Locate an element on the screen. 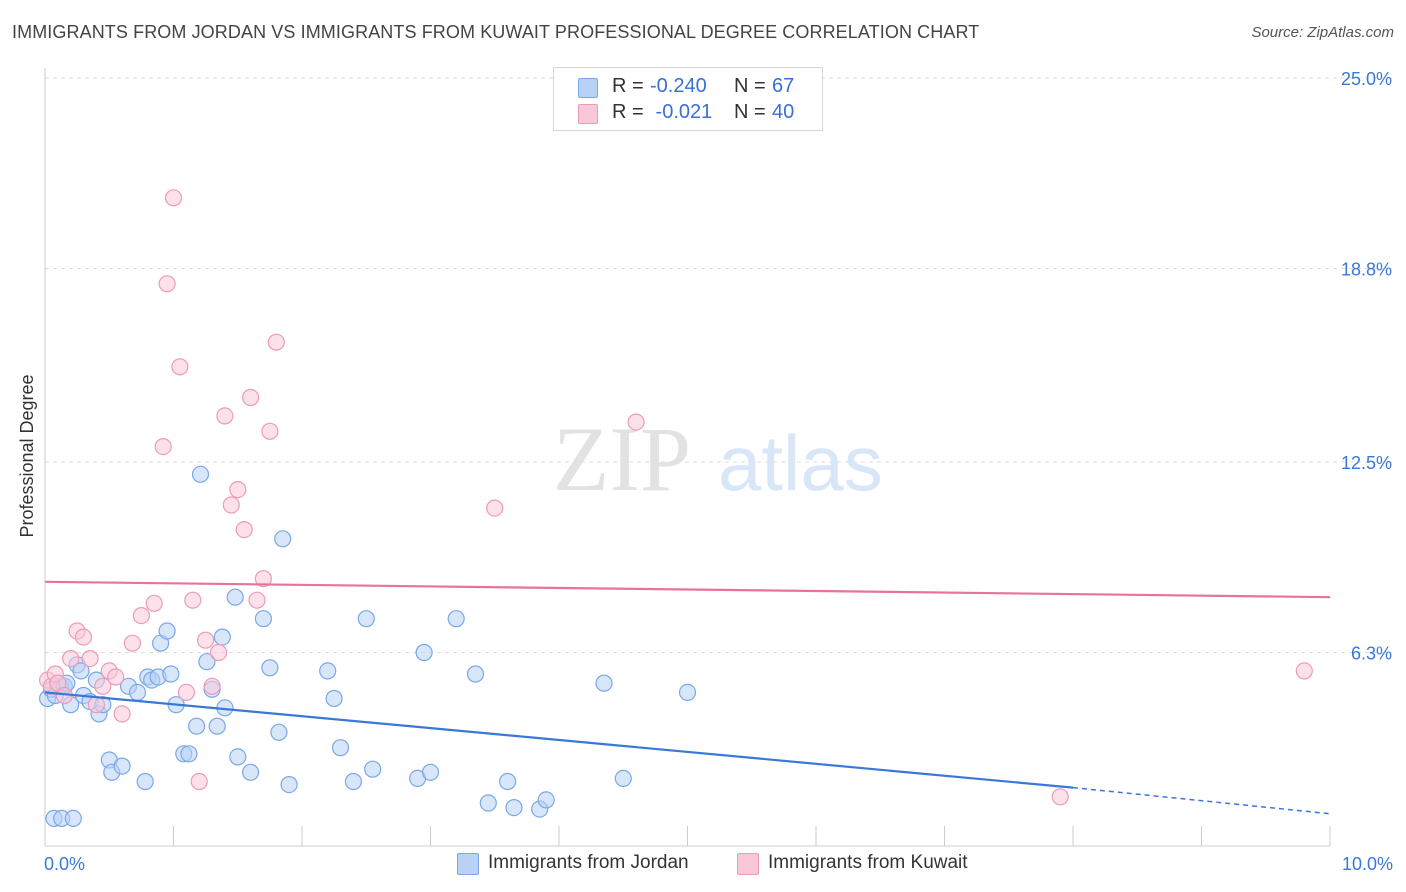  y-tick-label: 25.0% is located at coordinates (1366, 79).